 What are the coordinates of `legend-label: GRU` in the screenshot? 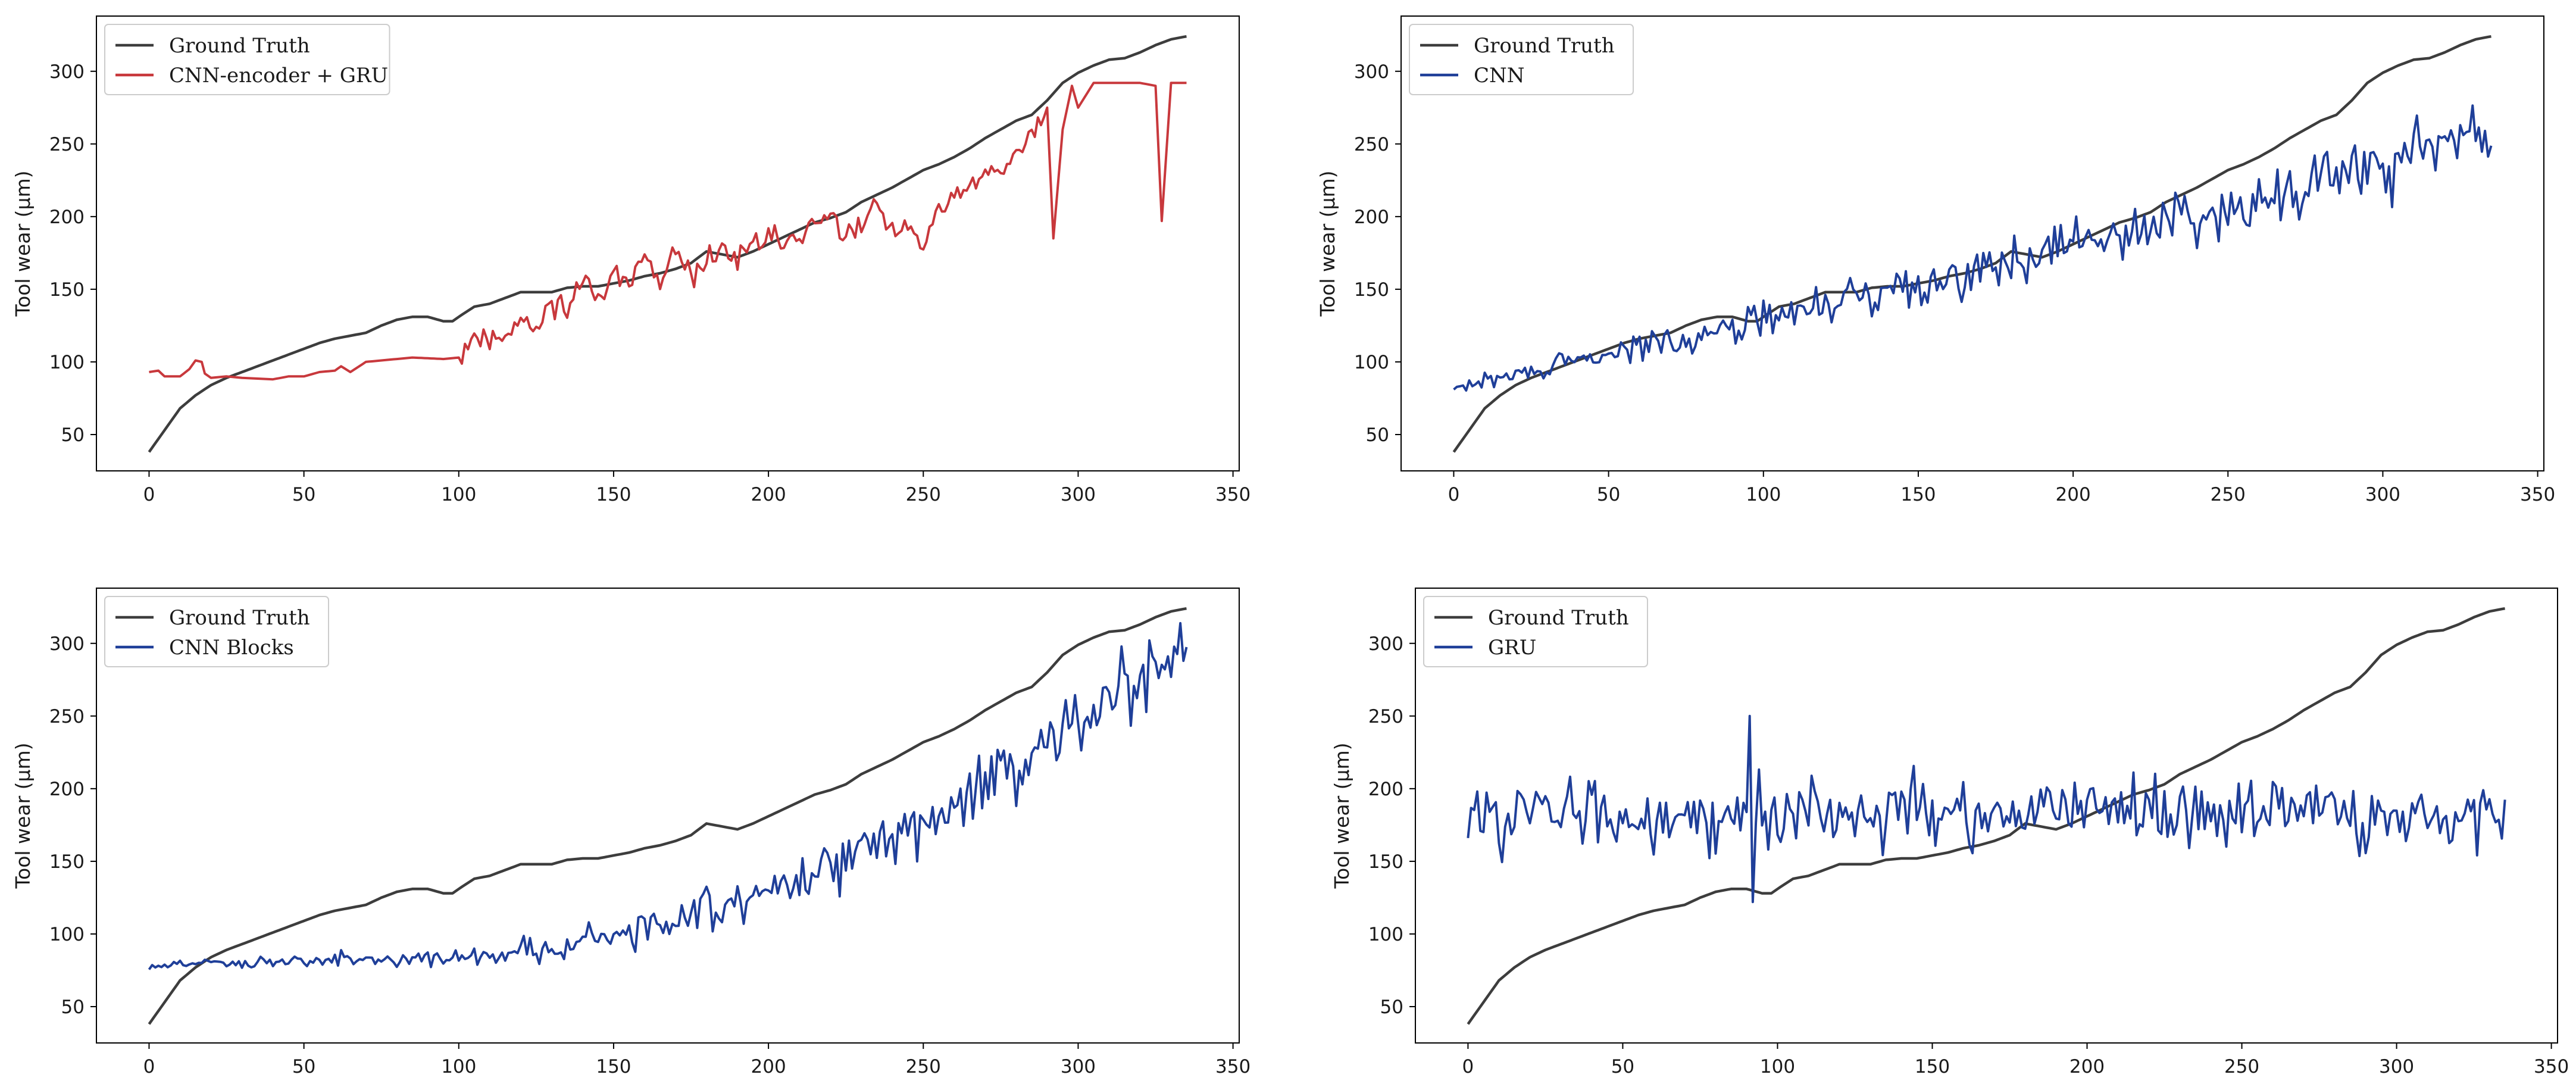 It's located at (1512, 648).